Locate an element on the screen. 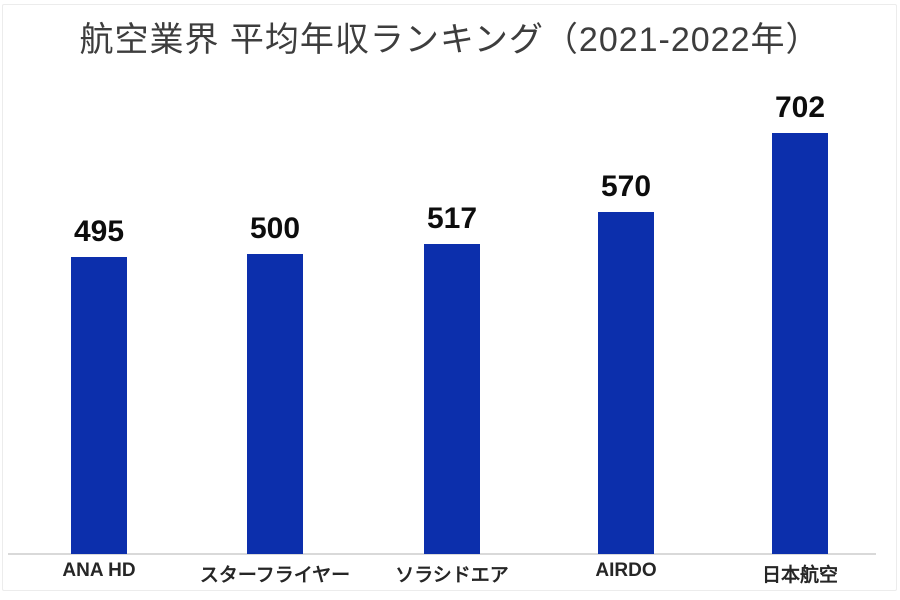  x-axis-category-label: ANA HD is located at coordinates (99, 570).